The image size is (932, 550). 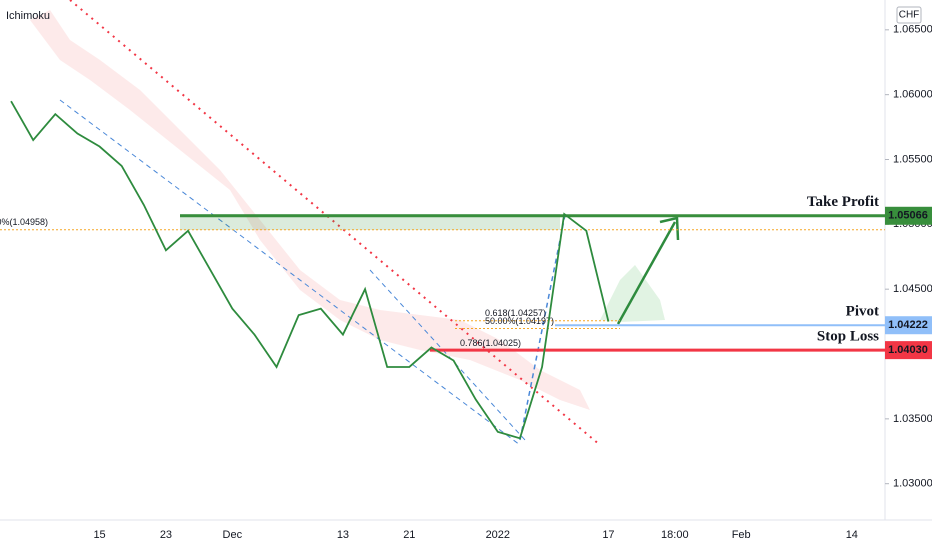 What do you see at coordinates (852, 535) in the screenshot?
I see `x-tick-label: 14` at bounding box center [852, 535].